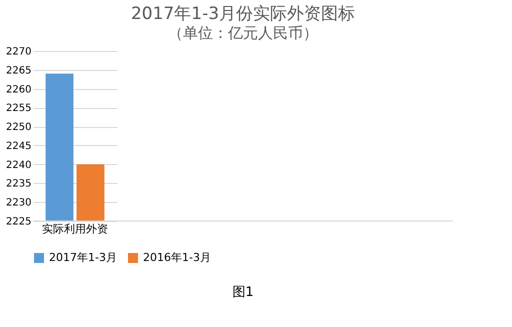 This screenshot has height=327, width=512. Describe the element at coordinates (19, 165) in the screenshot. I see `y-tick-label: 2240` at that location.